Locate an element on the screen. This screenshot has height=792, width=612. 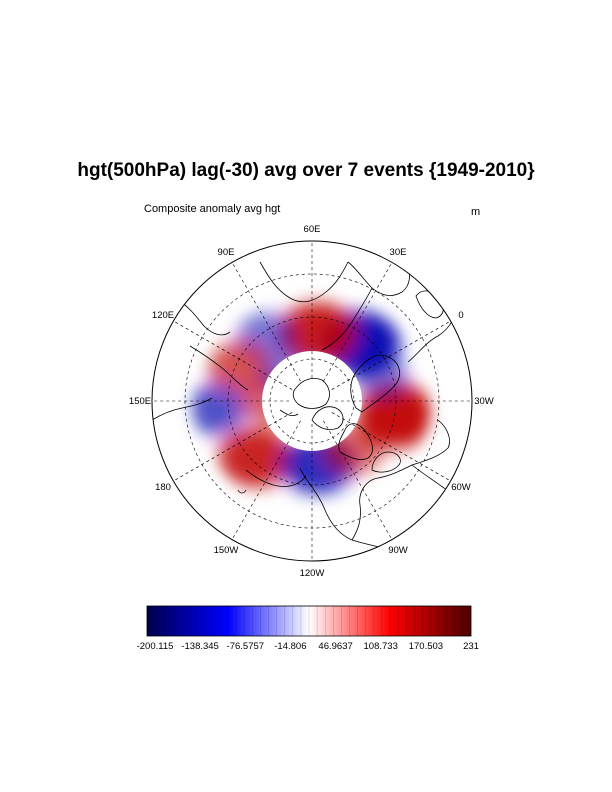
colorbar-label: -200.115 is located at coordinates (155, 646).